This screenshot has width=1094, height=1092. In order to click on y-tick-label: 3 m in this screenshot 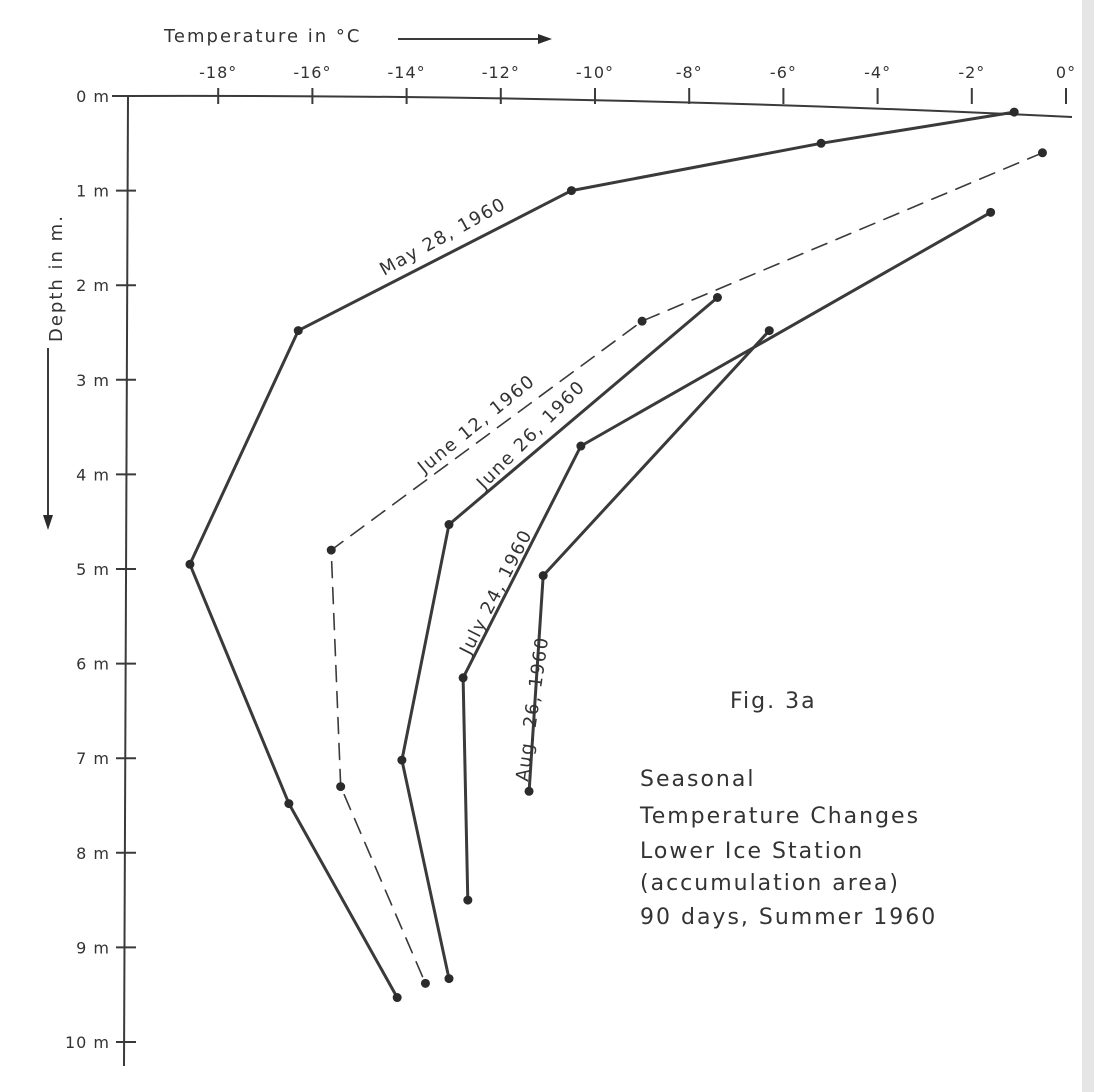, I will do `click(93, 380)`.